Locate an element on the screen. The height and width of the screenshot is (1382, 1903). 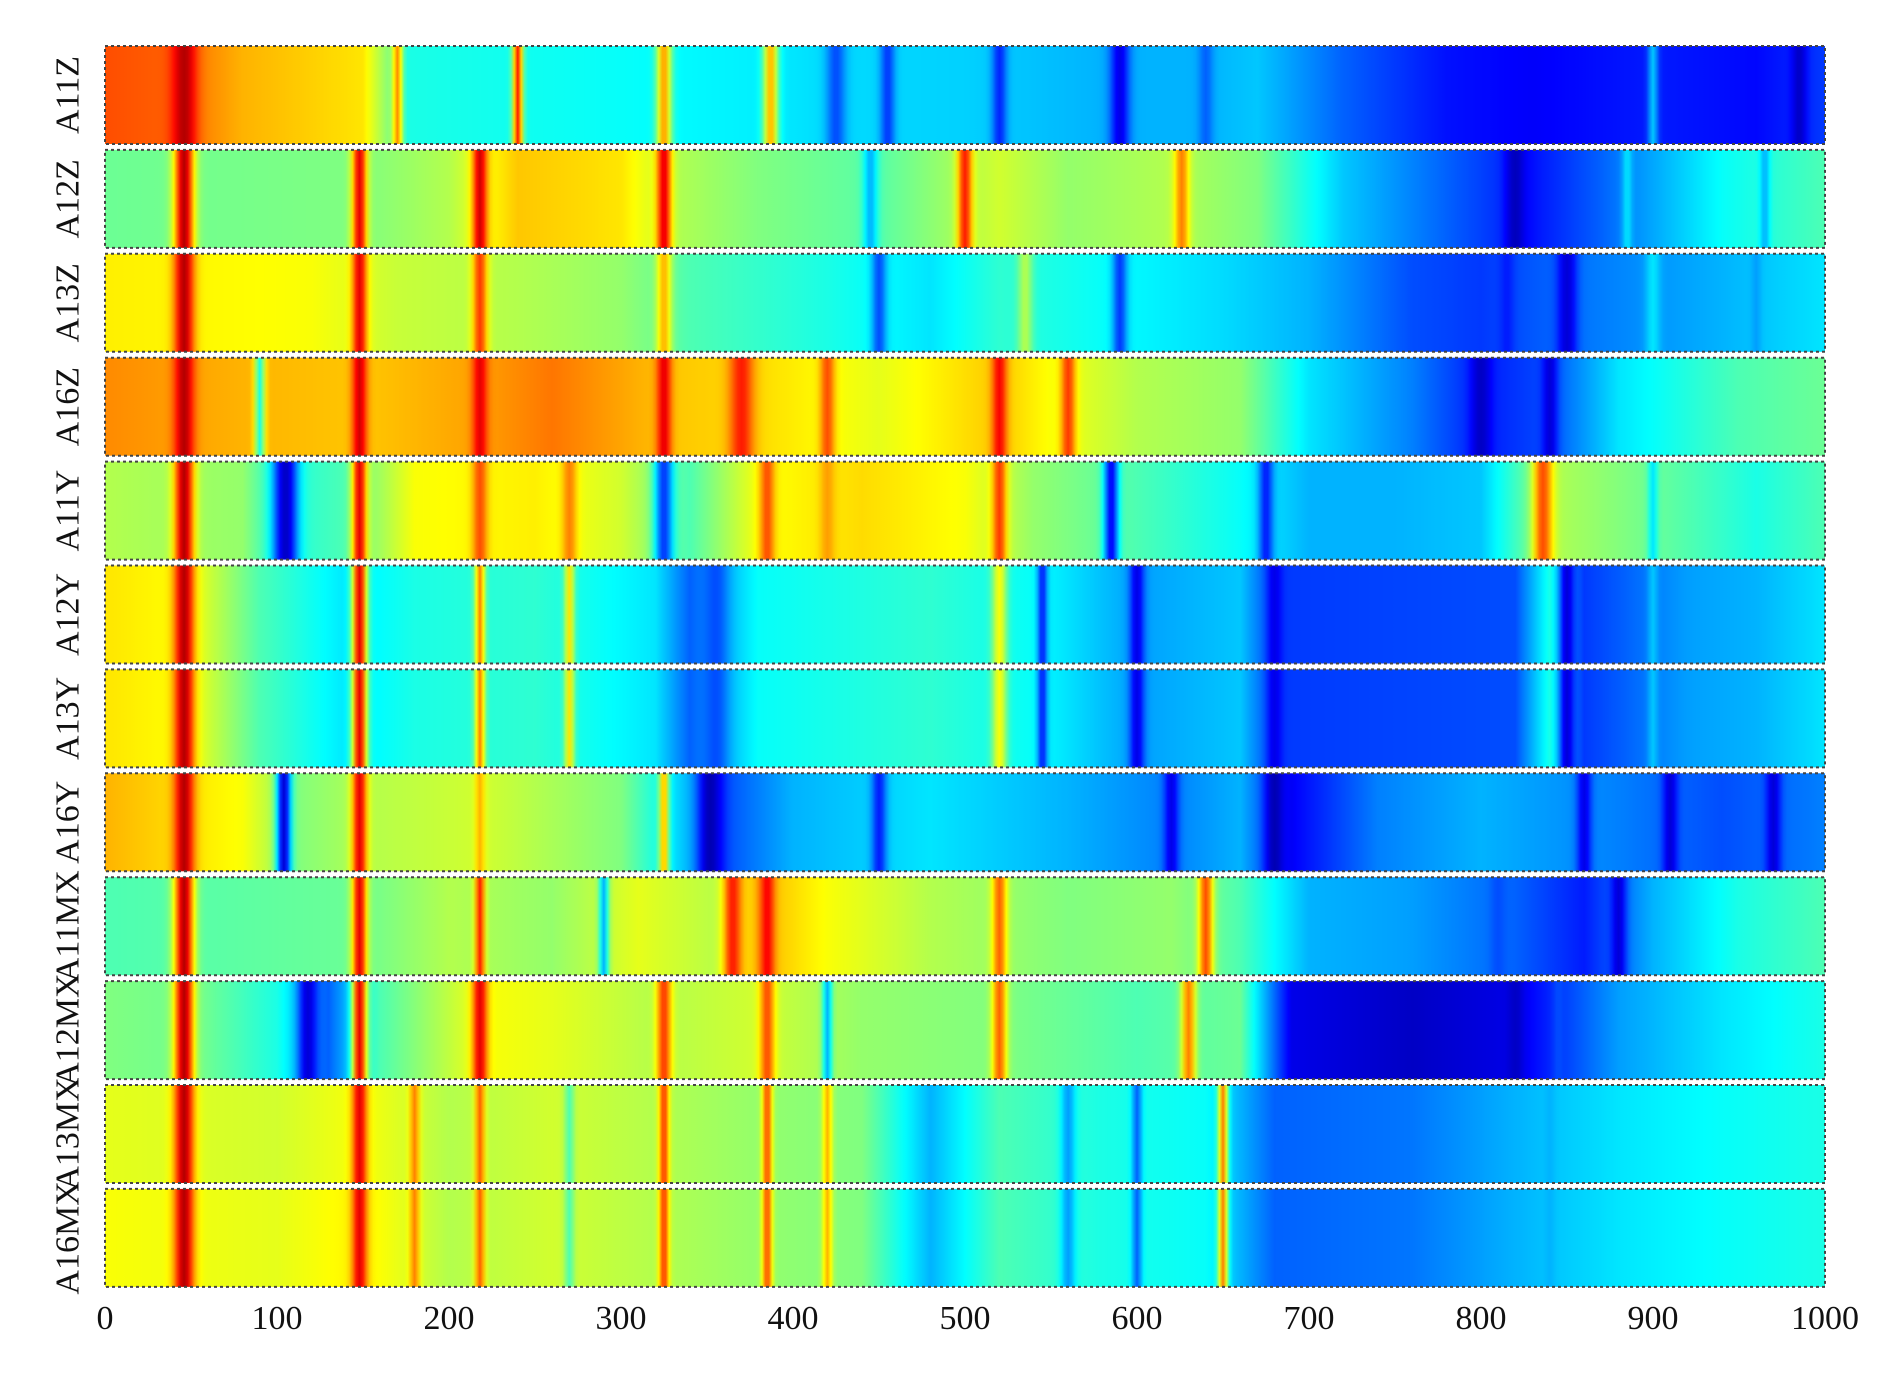
x-tick-label: 500 is located at coordinates (965, 1318).